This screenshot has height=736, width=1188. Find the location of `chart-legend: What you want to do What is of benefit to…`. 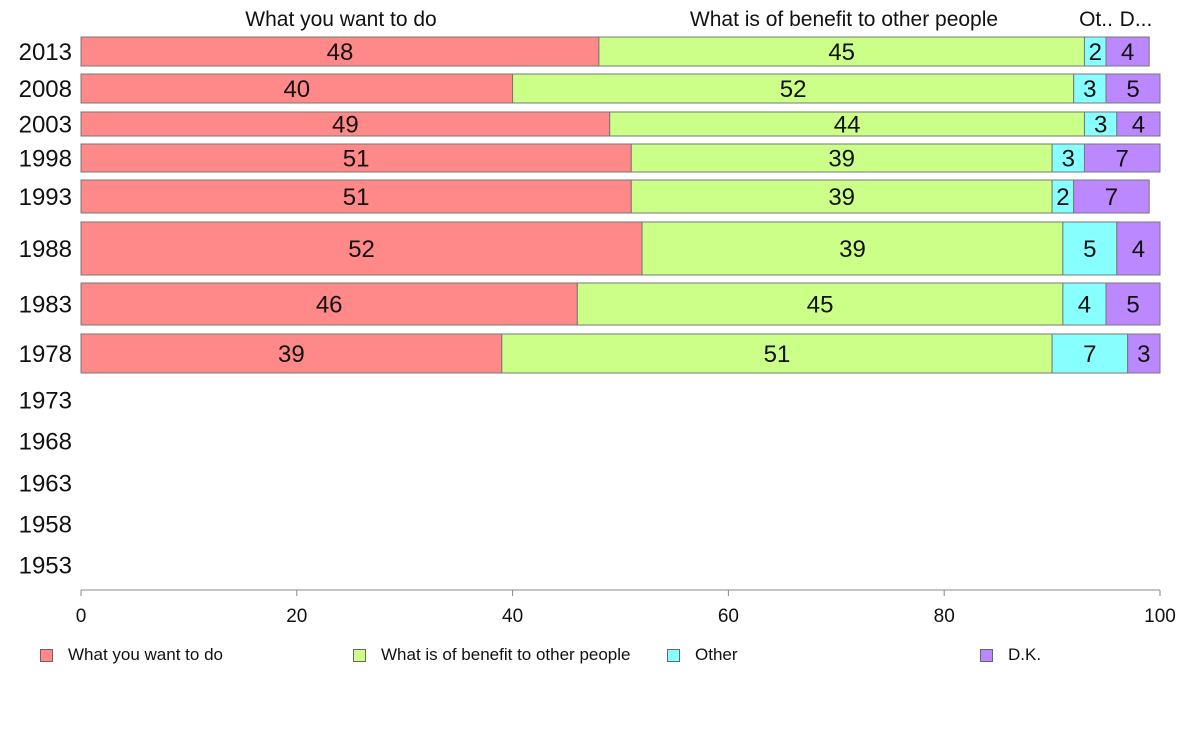

chart-legend: What you want to do What is of benefit to… is located at coordinates (594, 656).